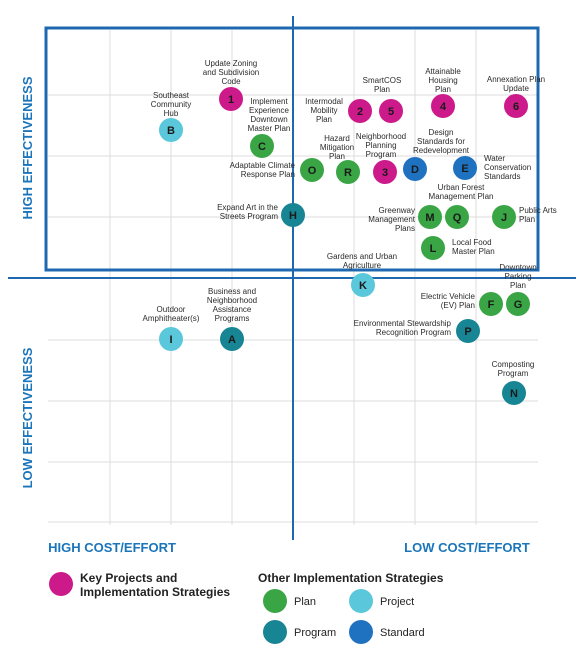 The width and height of the screenshot is (576, 658). What do you see at coordinates (155, 592) in the screenshot?
I see `legend-key-line2: Implementation Strategies` at bounding box center [155, 592].